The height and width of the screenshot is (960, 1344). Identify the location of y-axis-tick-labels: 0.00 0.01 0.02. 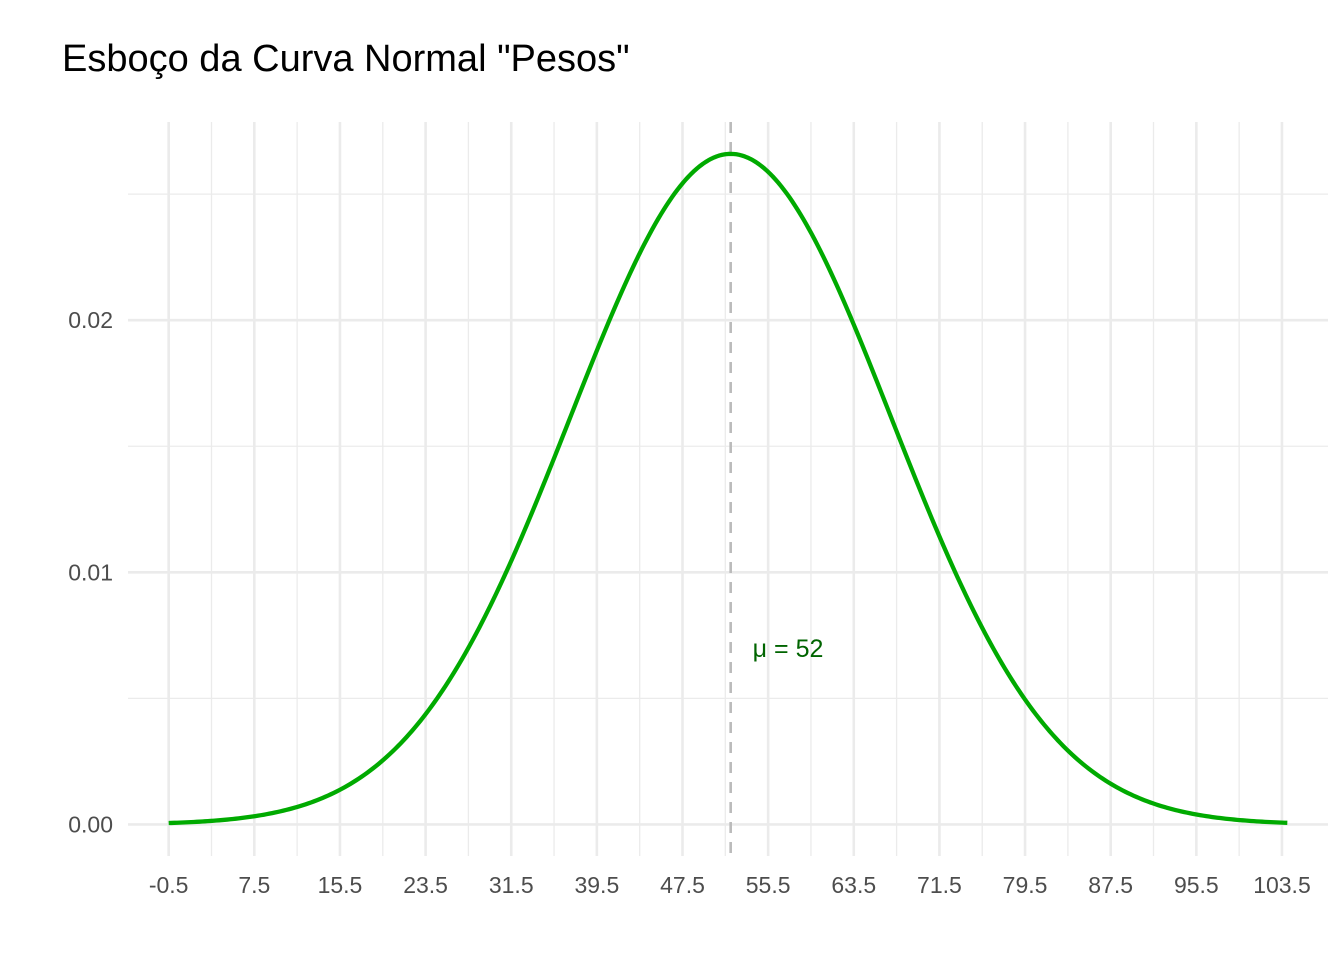
(90, 572).